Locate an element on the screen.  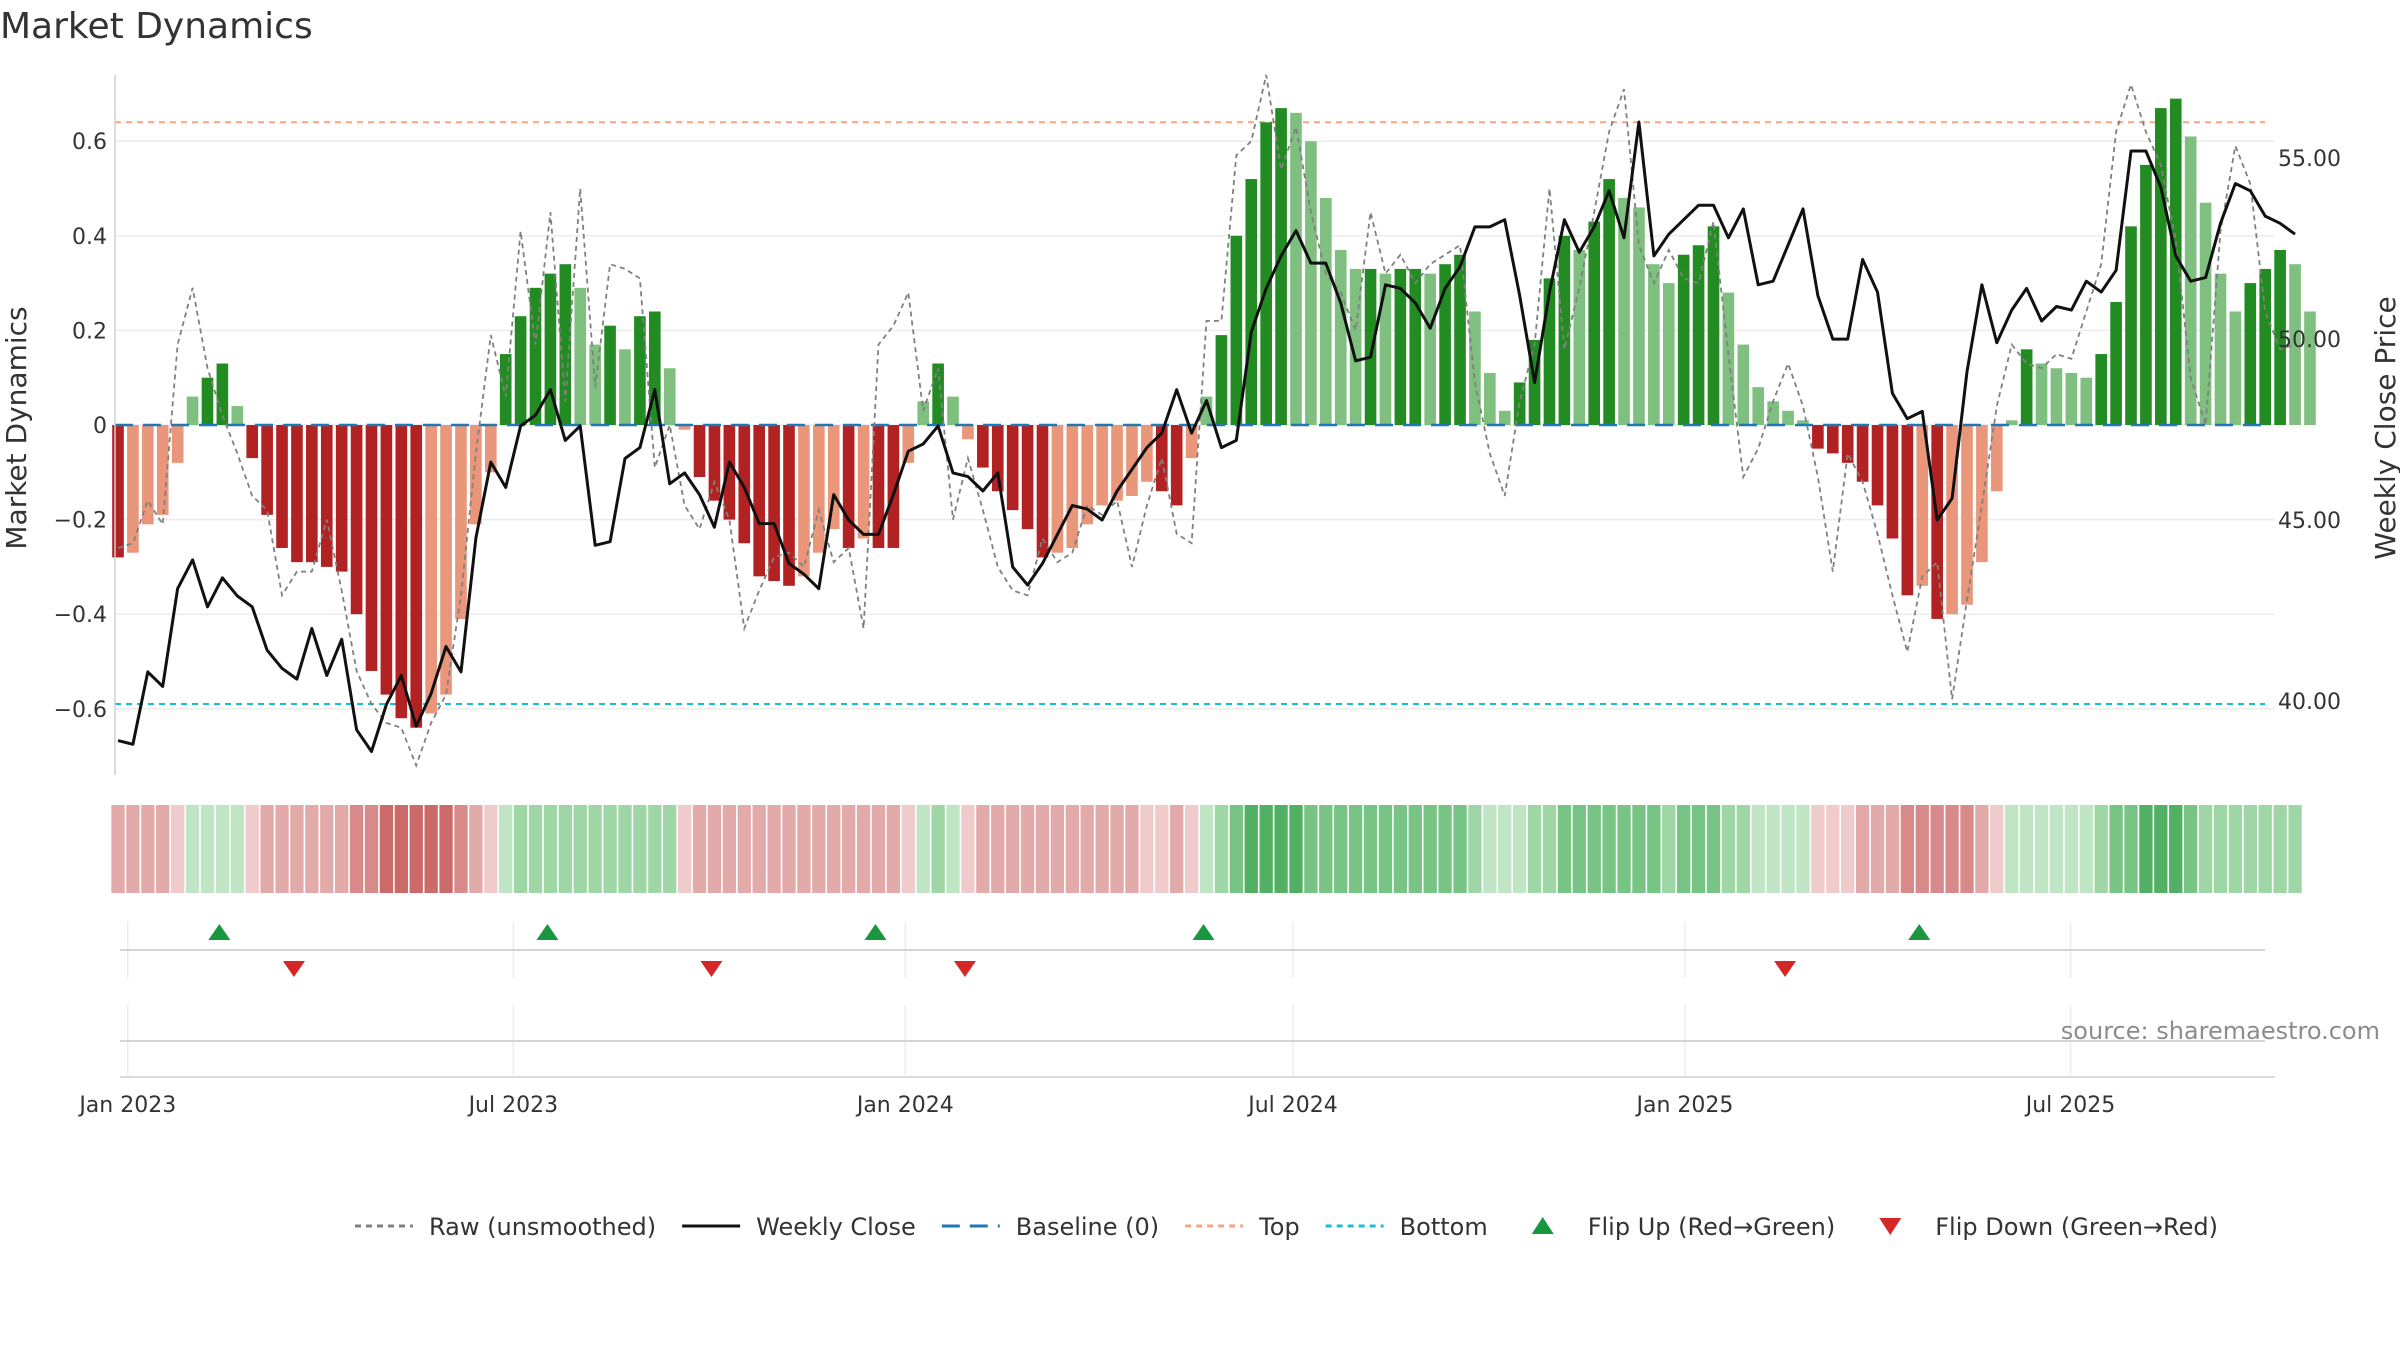
x-tick-label: Jul 2024 is located at coordinates (1292, 1105).